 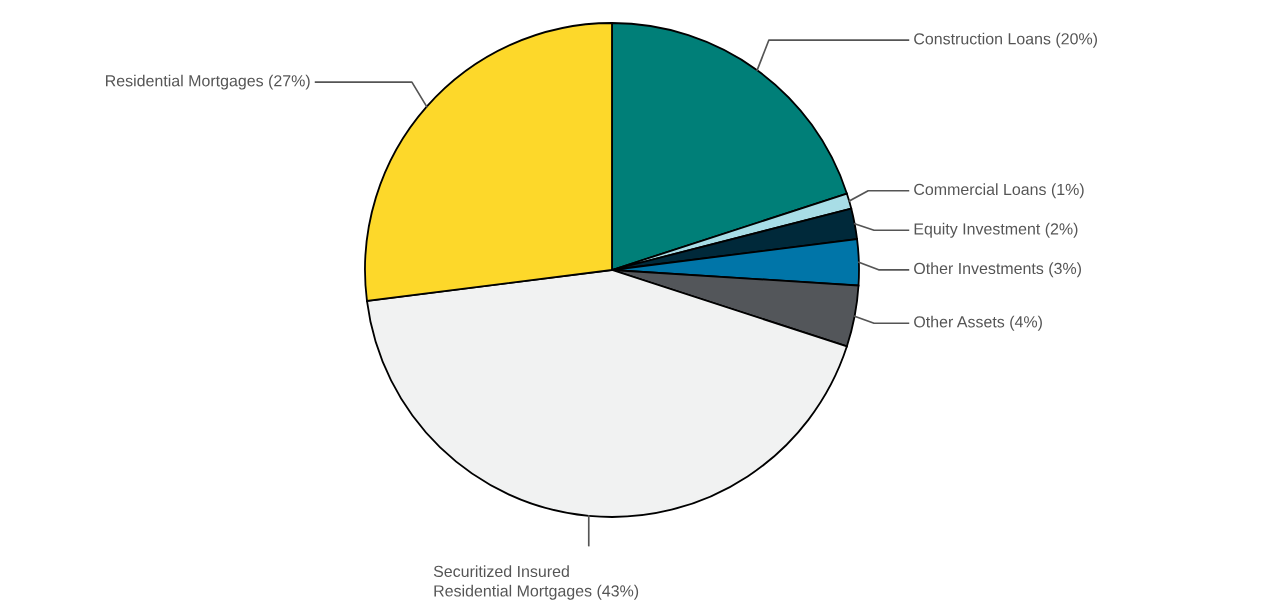 I want to click on slice-label: Equity Investment (2%), so click(x=996, y=230).